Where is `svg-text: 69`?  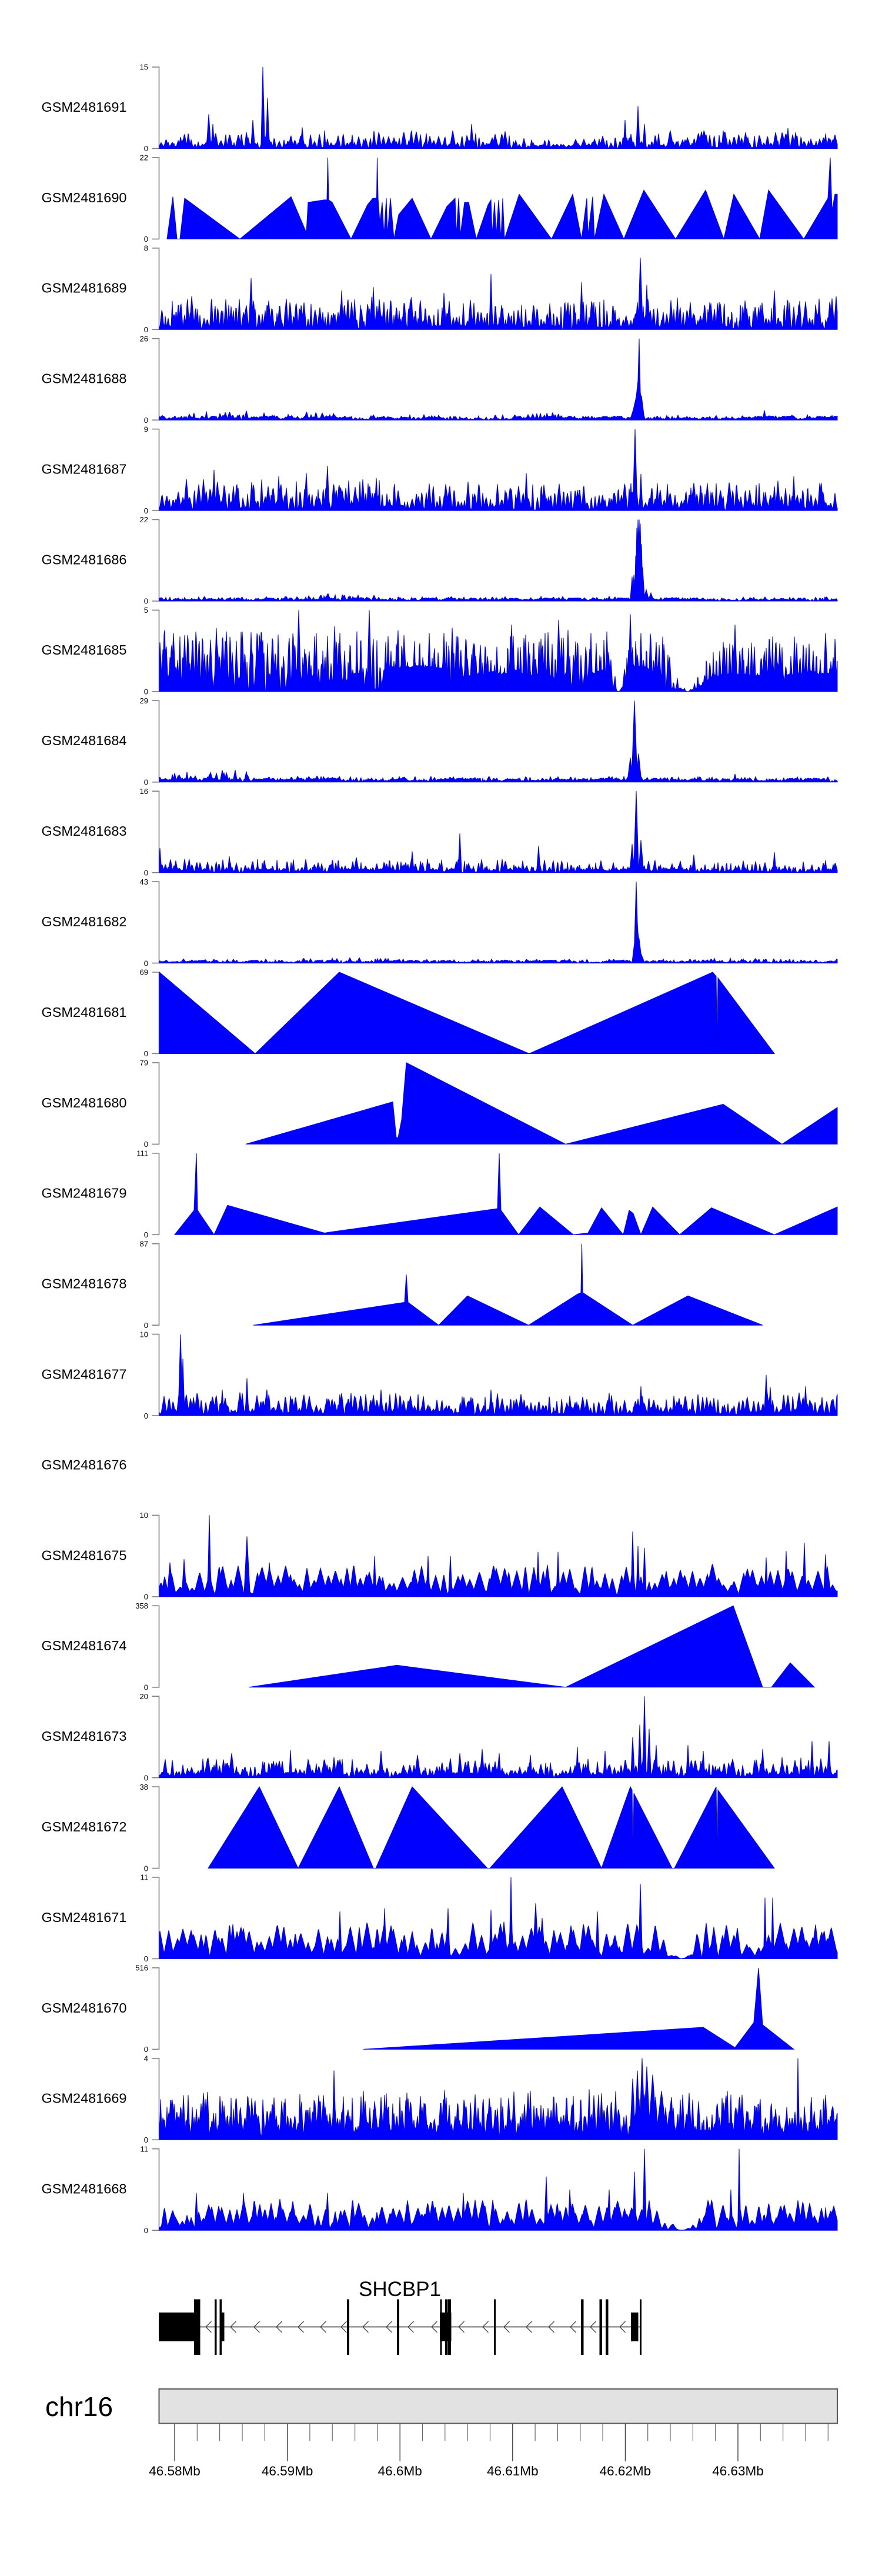 svg-text: 69 is located at coordinates (144, 972).